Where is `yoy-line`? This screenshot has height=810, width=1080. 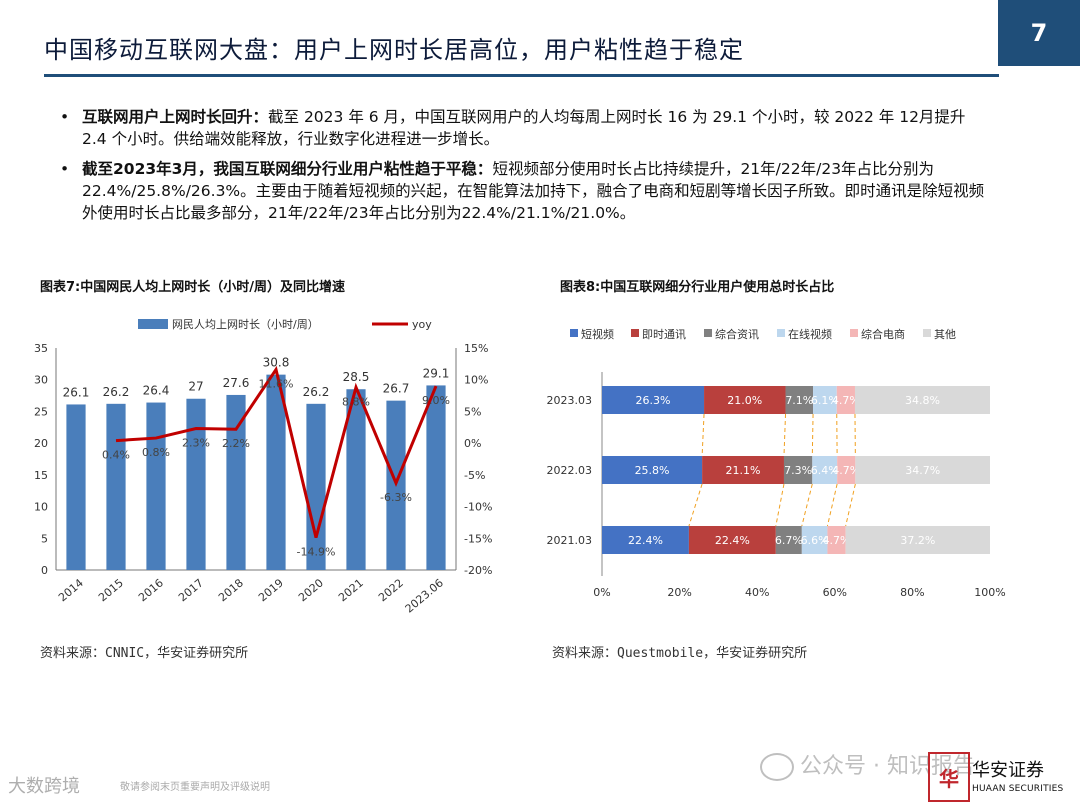 yoy-line is located at coordinates (276, 452).